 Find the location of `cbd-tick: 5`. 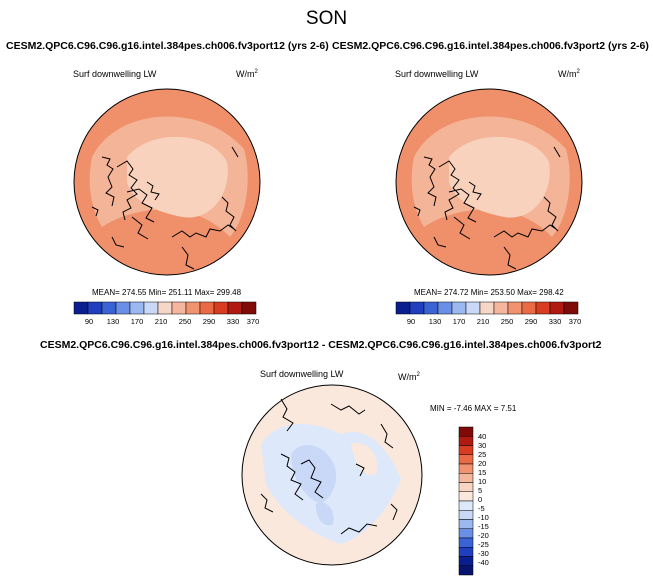

cbd-tick: 5 is located at coordinates (480, 490).